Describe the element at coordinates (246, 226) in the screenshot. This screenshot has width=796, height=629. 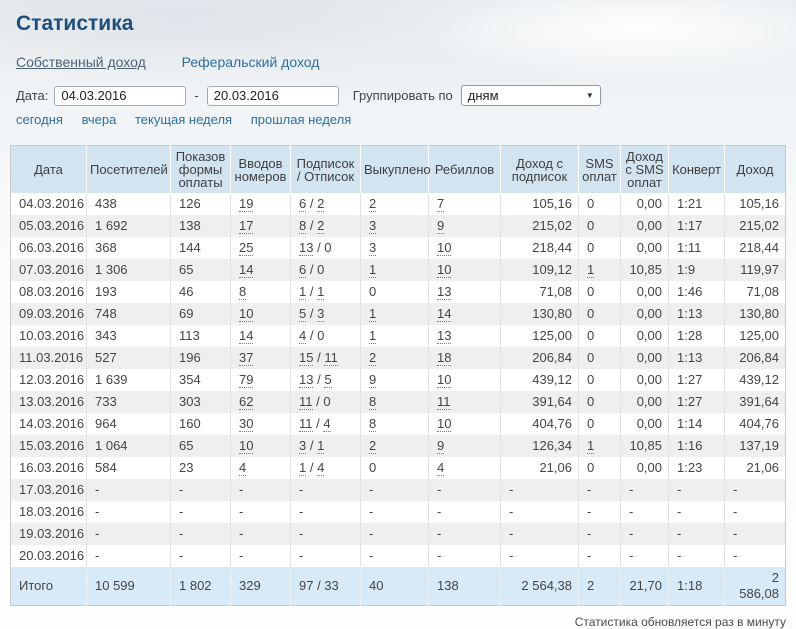
I see `detail-link: 17` at that location.